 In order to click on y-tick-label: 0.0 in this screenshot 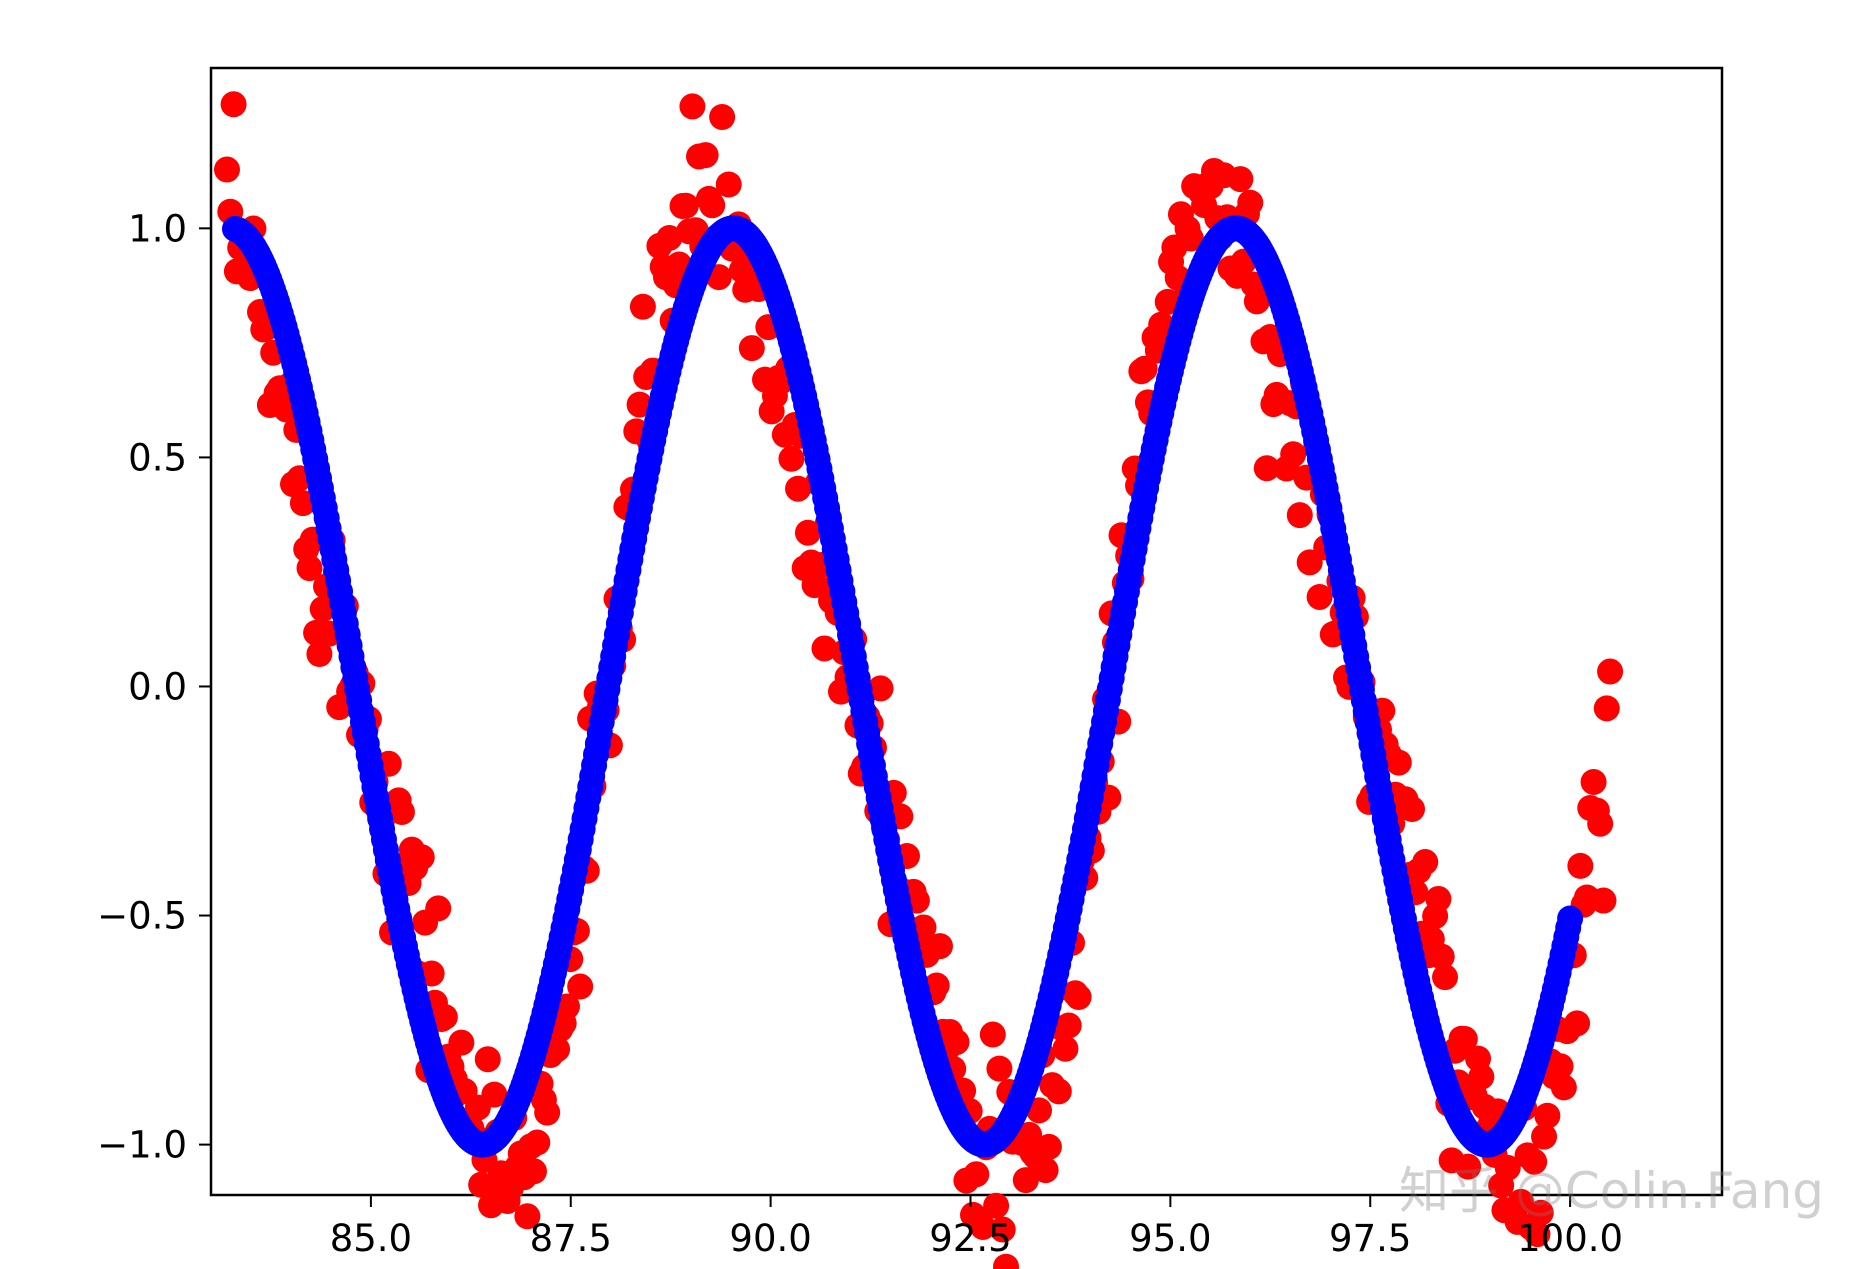, I will do `click(157, 686)`.